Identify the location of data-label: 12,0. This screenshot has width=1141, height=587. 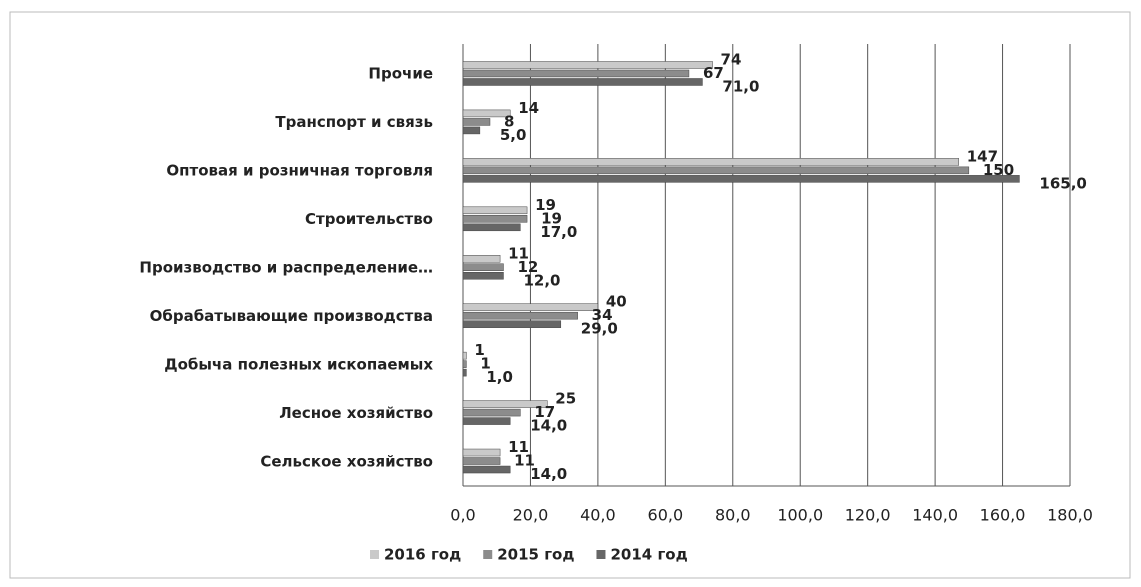
(541, 280).